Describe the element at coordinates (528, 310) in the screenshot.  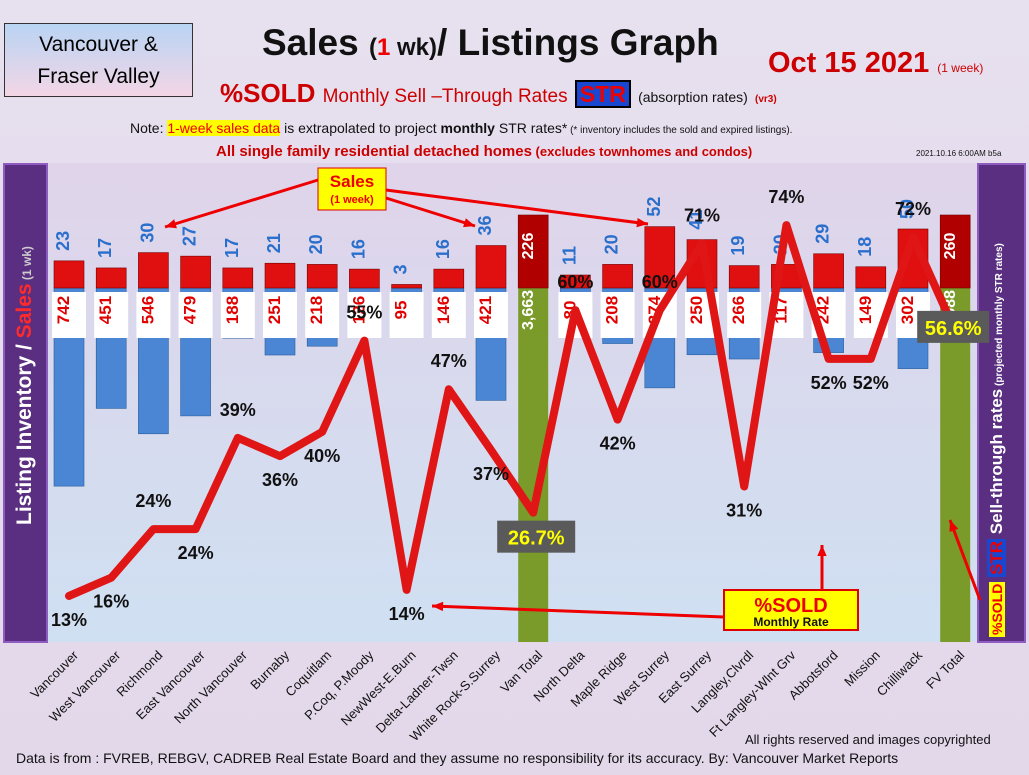
I see `inventory-value-label: 3,663` at that location.